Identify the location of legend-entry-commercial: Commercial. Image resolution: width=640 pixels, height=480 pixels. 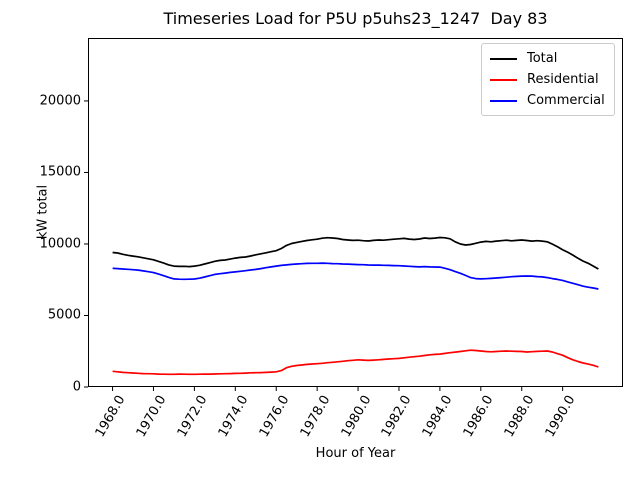
(548, 100).